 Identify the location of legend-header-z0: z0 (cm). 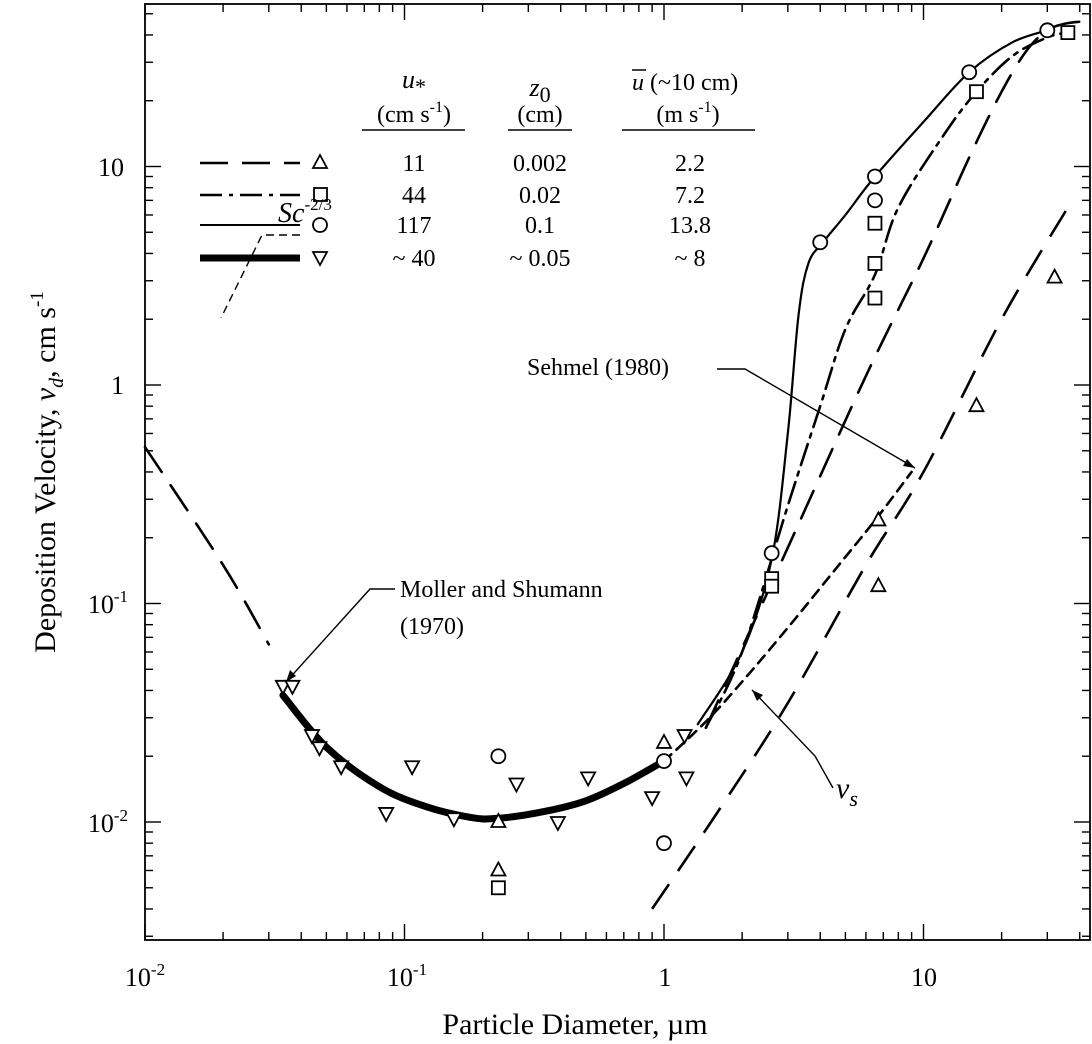
(540, 102).